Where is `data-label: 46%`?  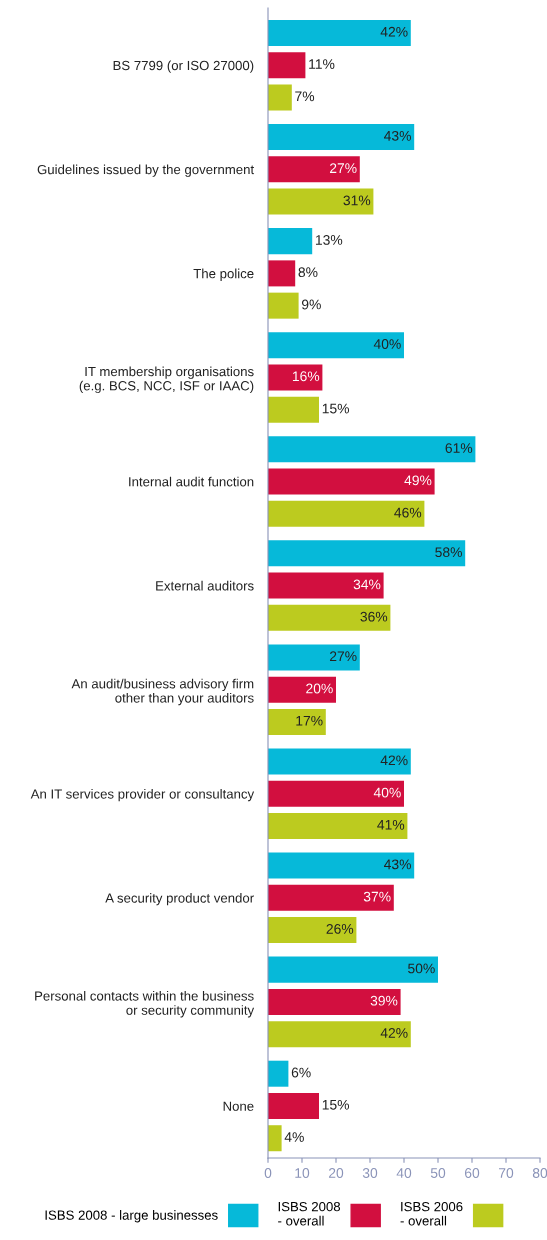 data-label: 46% is located at coordinates (408, 512).